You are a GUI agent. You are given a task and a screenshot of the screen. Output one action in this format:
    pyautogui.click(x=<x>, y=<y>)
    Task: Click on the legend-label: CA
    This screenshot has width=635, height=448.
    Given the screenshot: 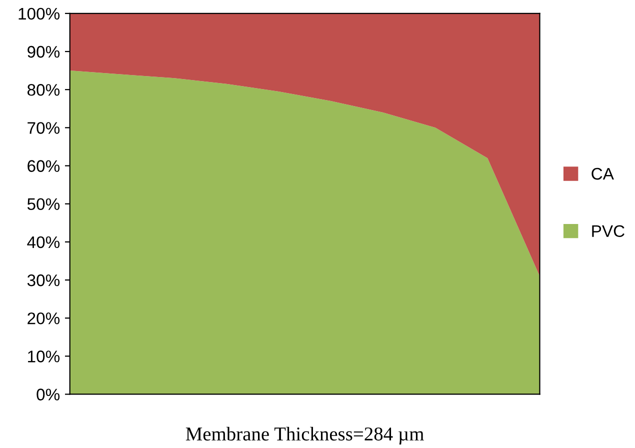 What is the action you would take?
    pyautogui.click(x=603, y=174)
    